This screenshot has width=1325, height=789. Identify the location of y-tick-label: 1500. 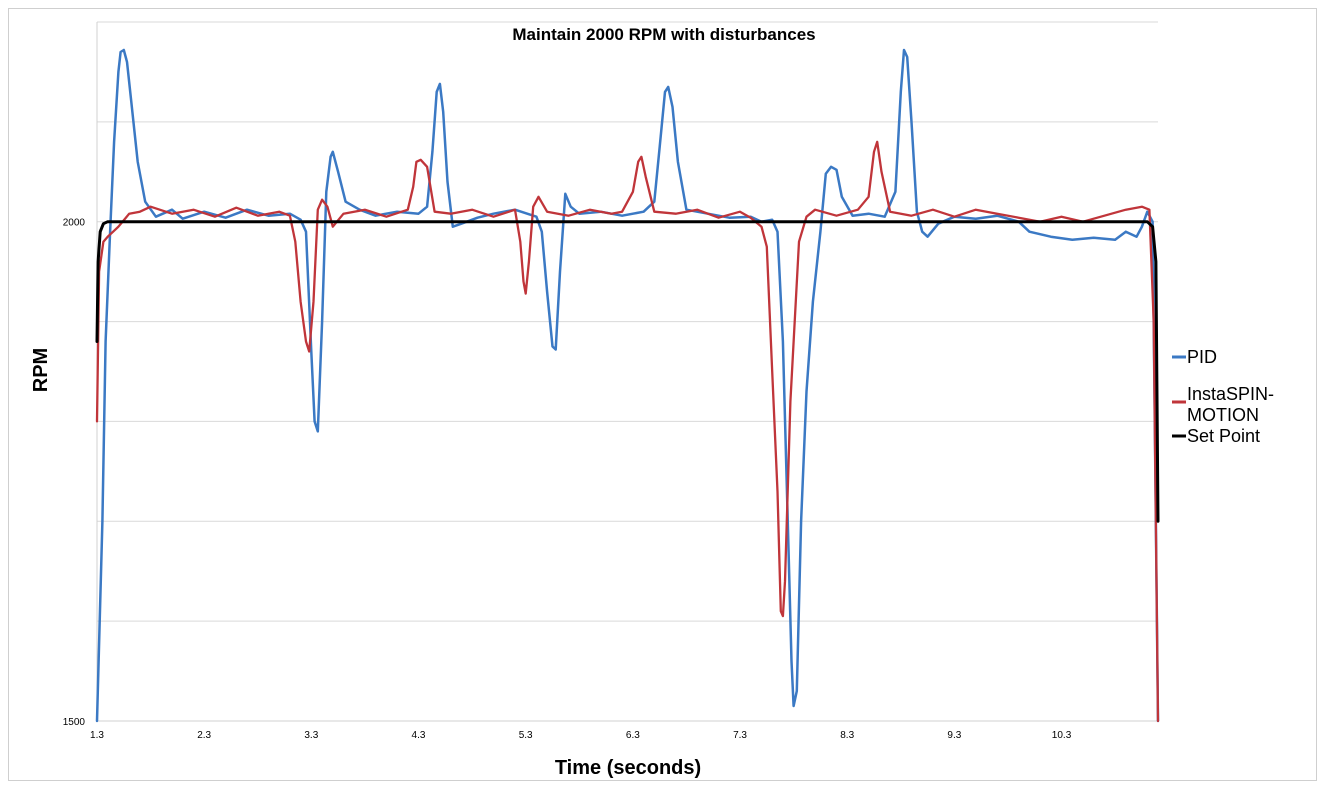
(74, 722).